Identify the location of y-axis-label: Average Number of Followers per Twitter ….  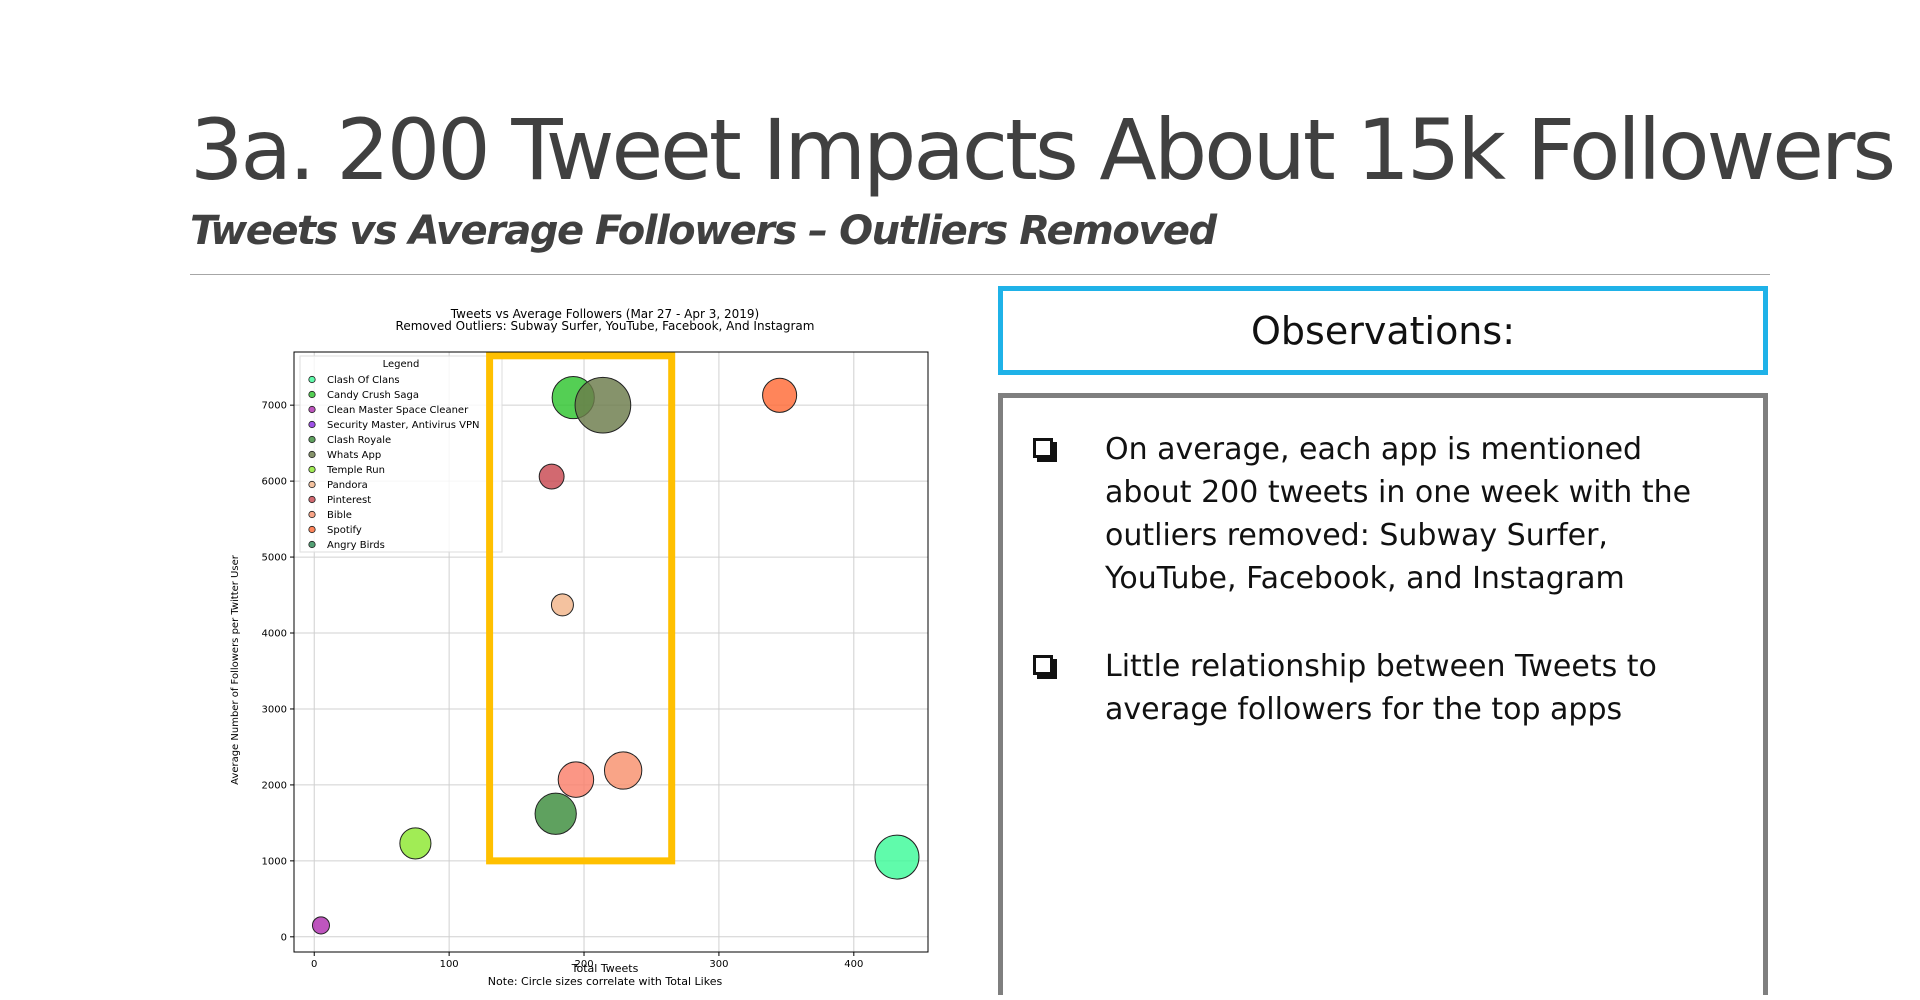
(235, 669).